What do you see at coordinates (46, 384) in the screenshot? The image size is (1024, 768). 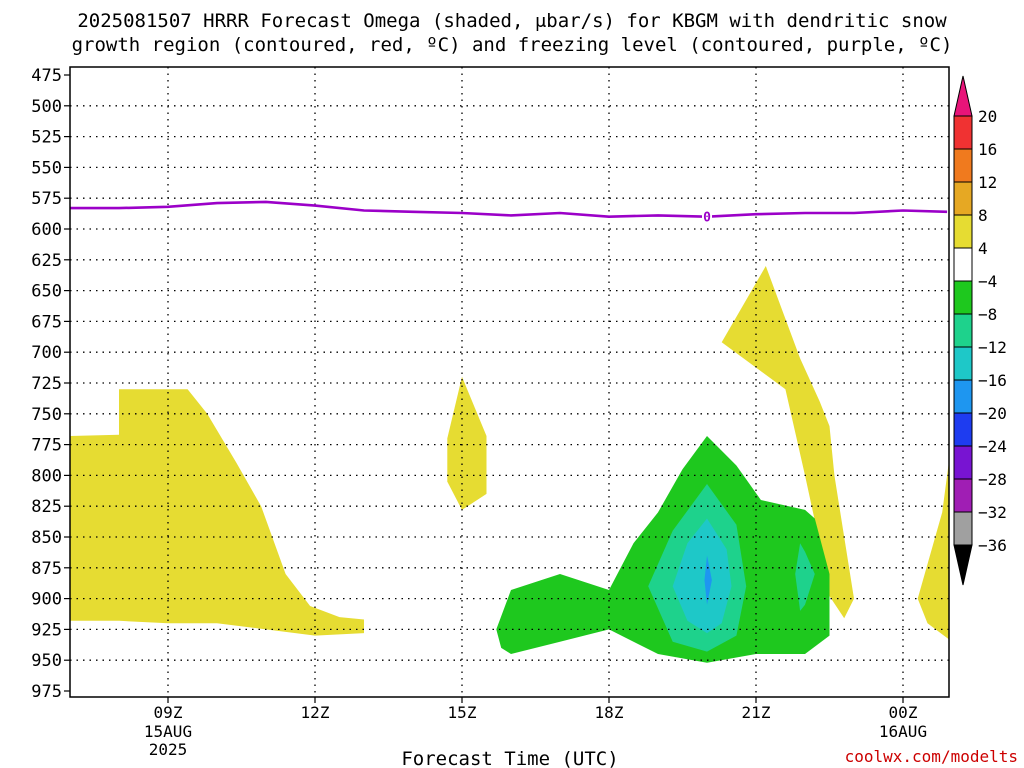 I see `y-tick-label-725: 725` at bounding box center [46, 384].